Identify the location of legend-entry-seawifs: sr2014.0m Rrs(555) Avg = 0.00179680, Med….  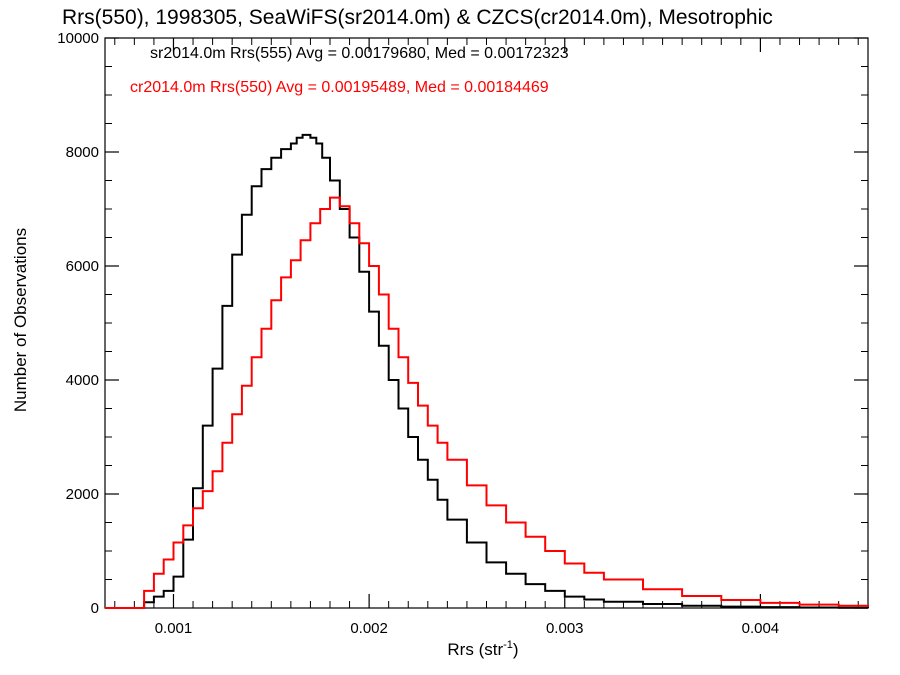
(359, 53).